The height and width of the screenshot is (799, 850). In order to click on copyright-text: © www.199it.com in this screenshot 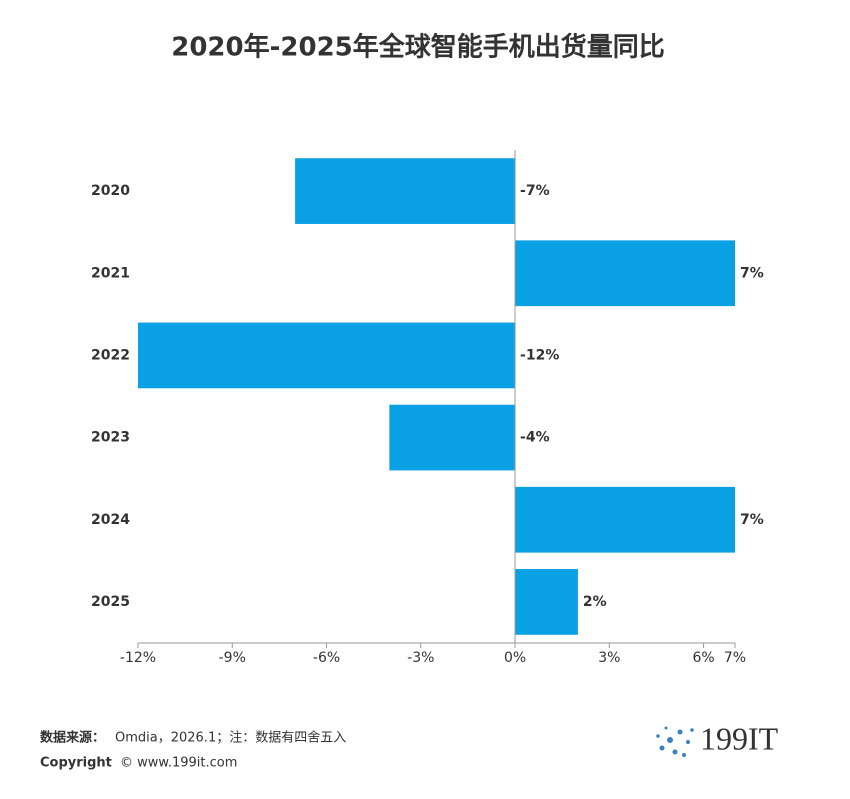, I will do `click(178, 763)`.